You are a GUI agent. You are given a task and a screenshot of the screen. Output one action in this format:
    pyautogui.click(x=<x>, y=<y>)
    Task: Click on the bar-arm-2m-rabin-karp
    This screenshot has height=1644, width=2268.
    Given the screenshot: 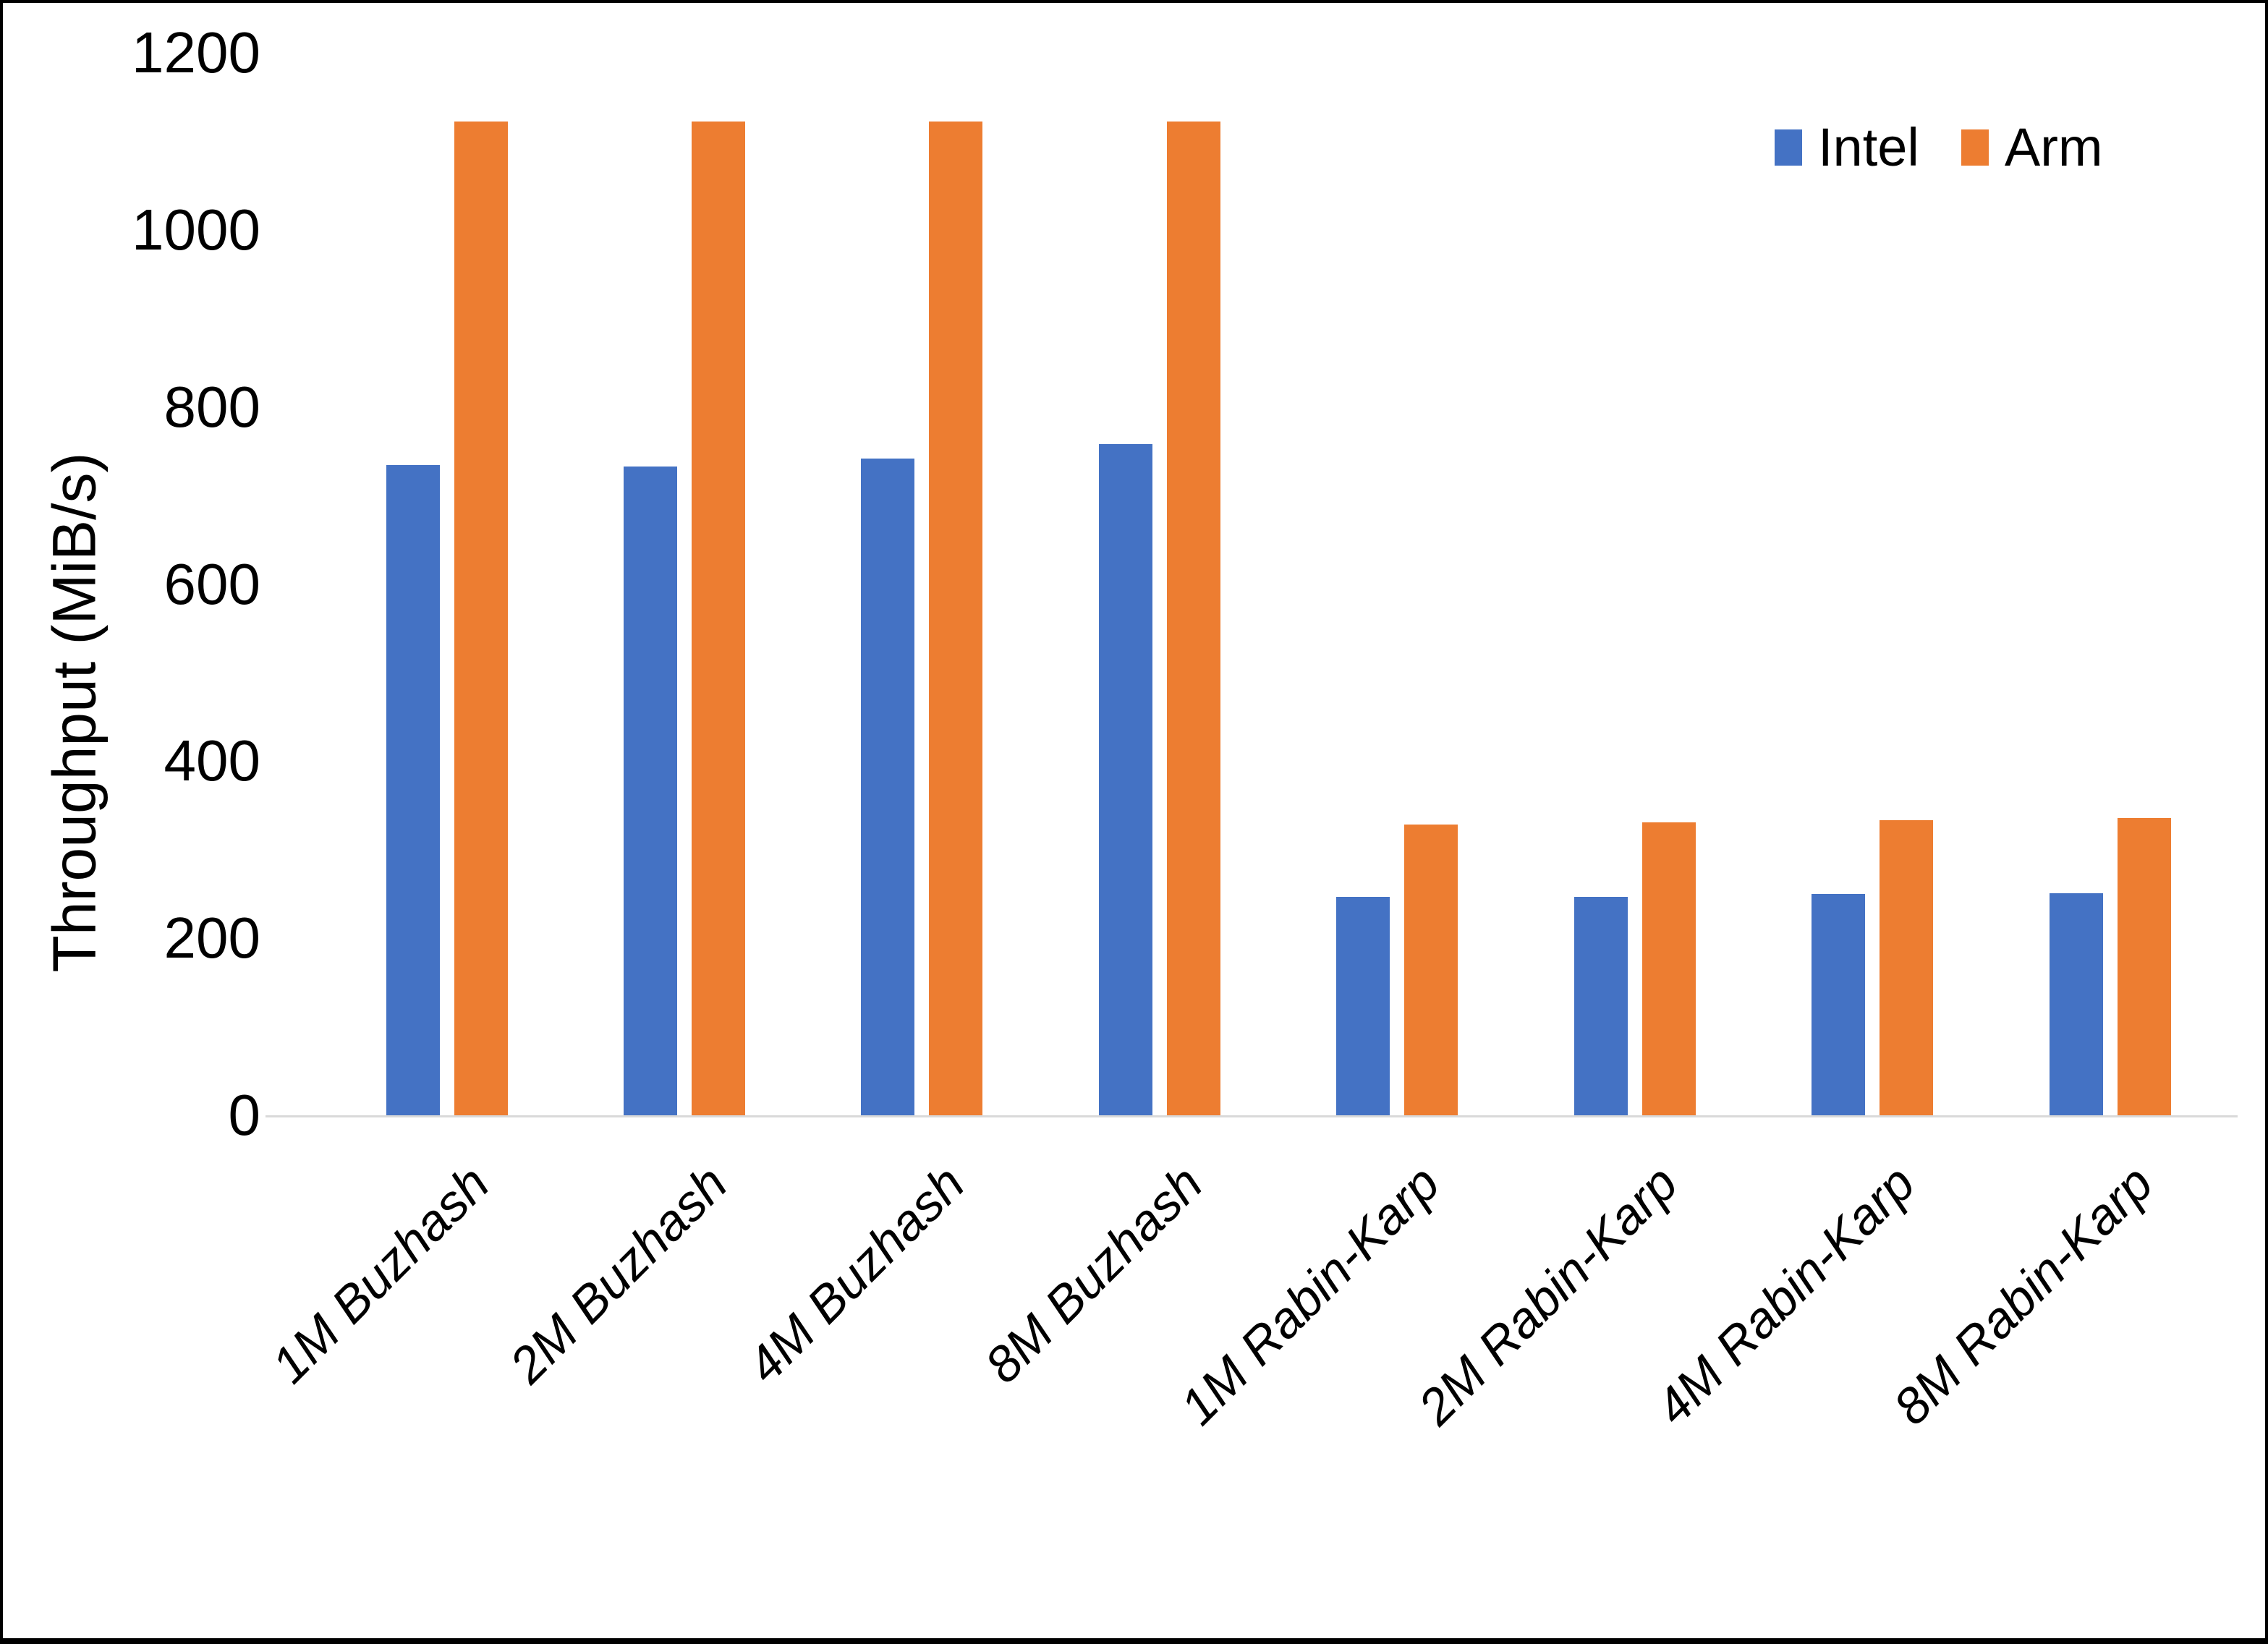 What is the action you would take?
    pyautogui.click(x=1669, y=968)
    